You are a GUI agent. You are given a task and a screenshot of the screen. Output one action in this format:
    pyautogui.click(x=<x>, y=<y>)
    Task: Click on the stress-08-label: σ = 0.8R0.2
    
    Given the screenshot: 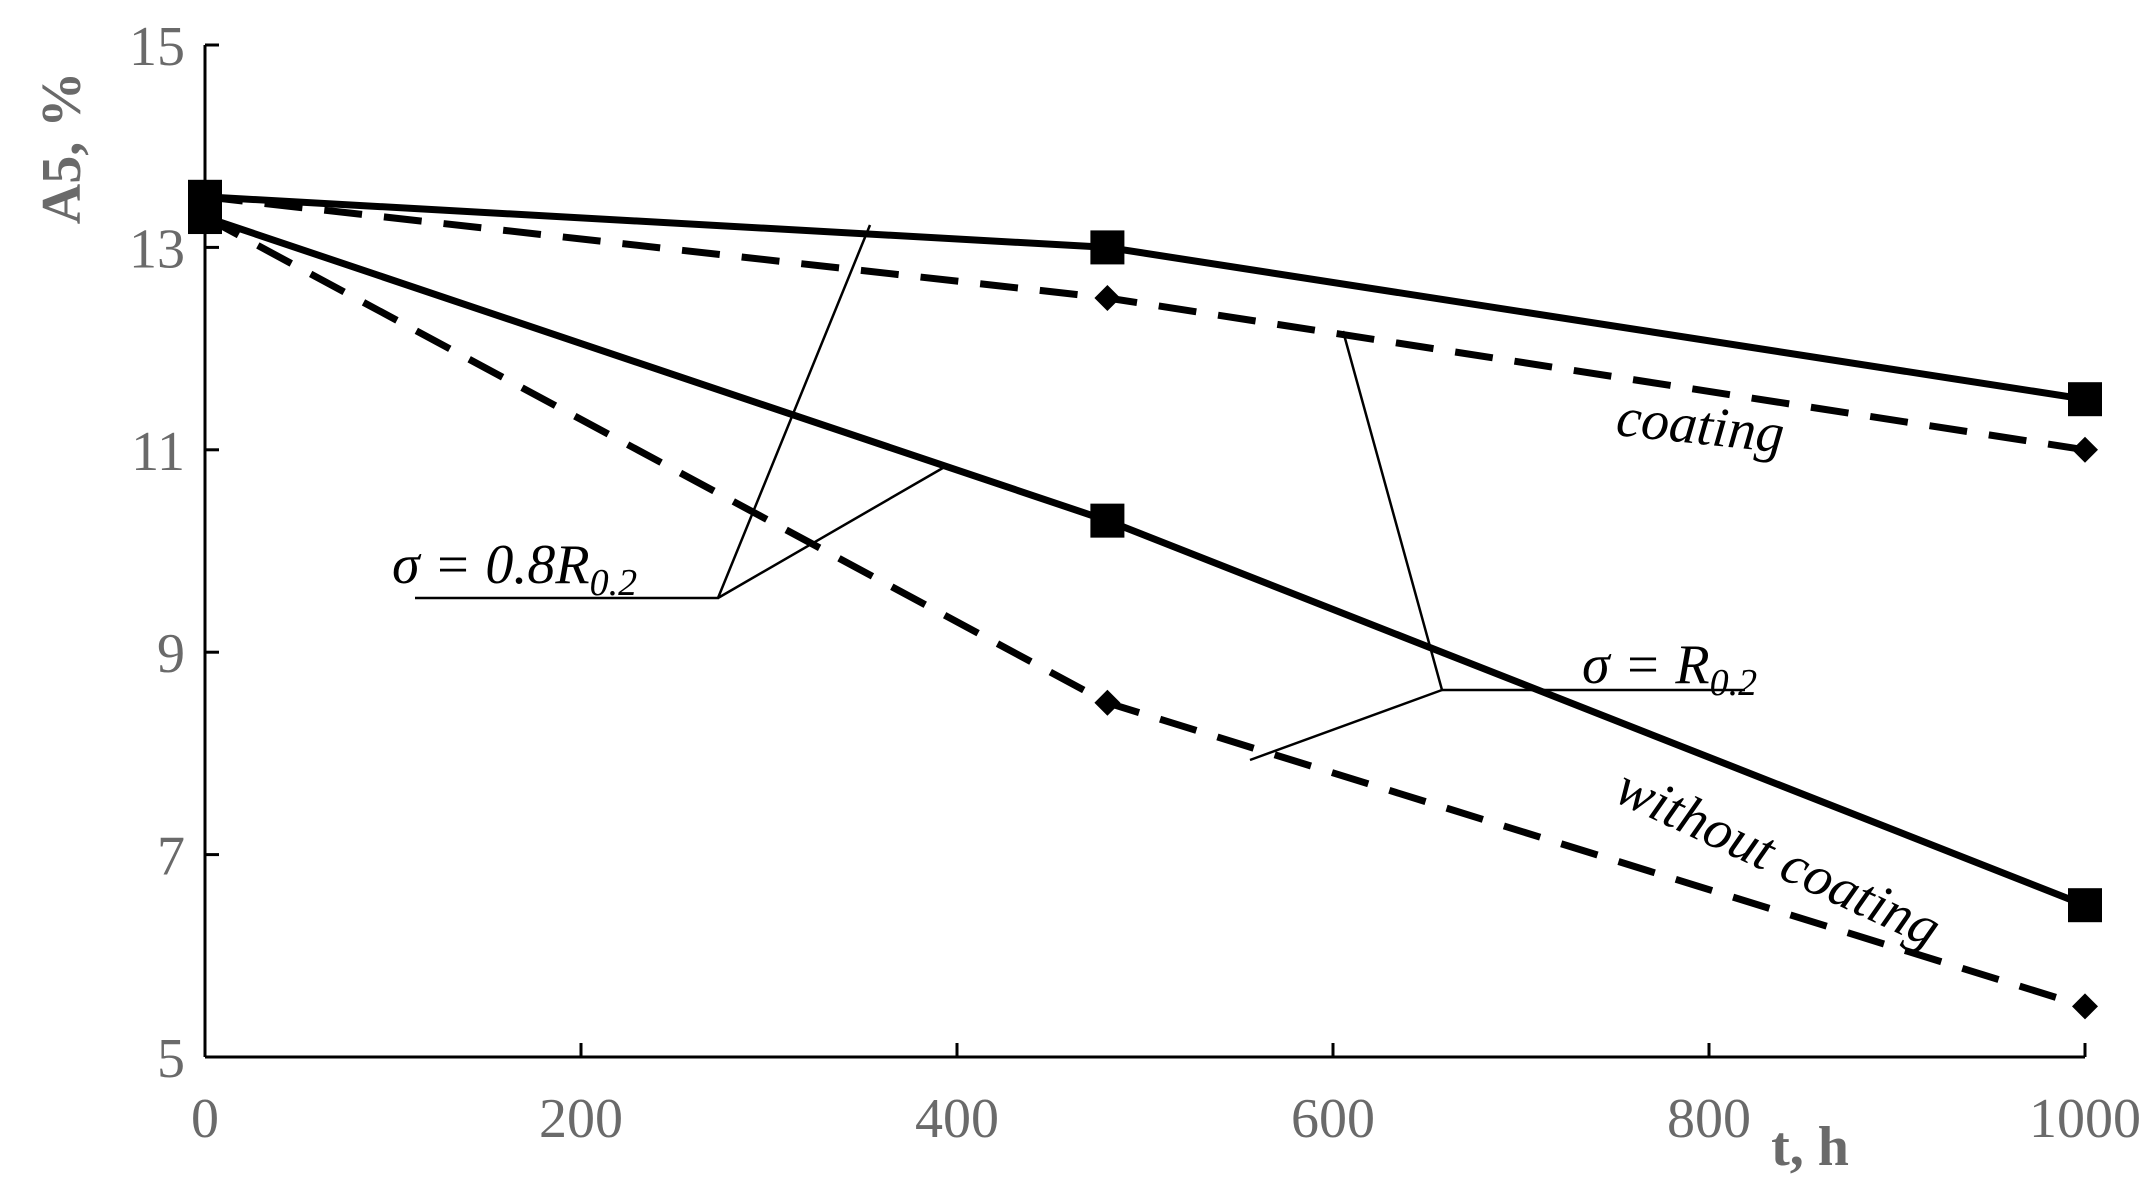 What is the action you would take?
    pyautogui.click(x=514, y=569)
    